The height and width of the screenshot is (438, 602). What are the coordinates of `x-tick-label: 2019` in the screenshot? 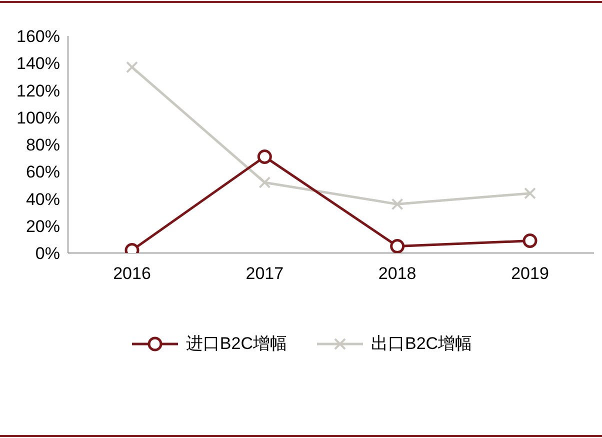 It's located at (530, 274).